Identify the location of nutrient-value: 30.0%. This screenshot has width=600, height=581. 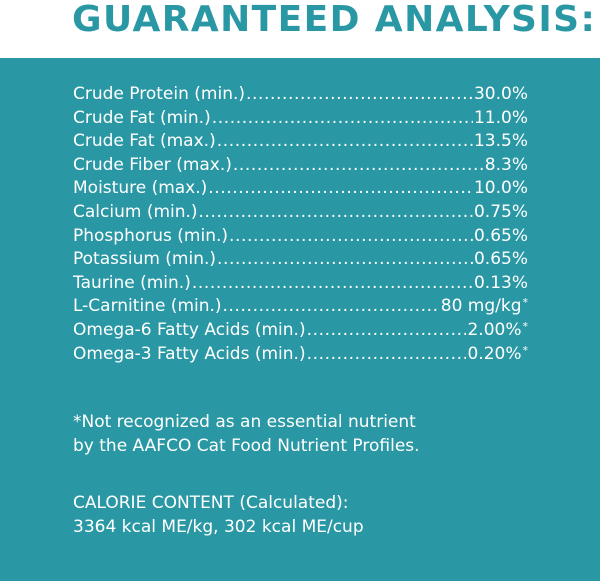
(500, 94).